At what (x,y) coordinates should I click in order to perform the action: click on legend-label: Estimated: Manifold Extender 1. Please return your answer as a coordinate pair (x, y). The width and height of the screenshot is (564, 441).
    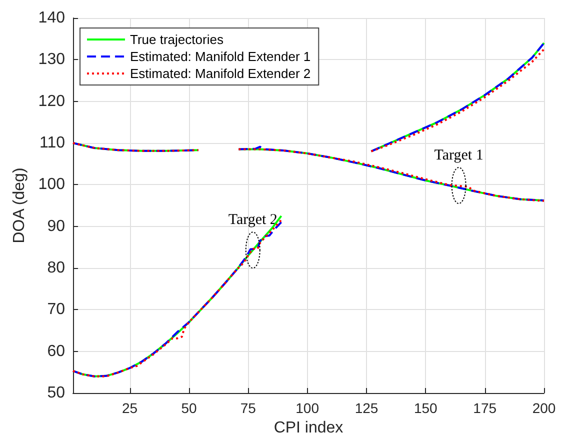
    Looking at the image, I should click on (220, 56).